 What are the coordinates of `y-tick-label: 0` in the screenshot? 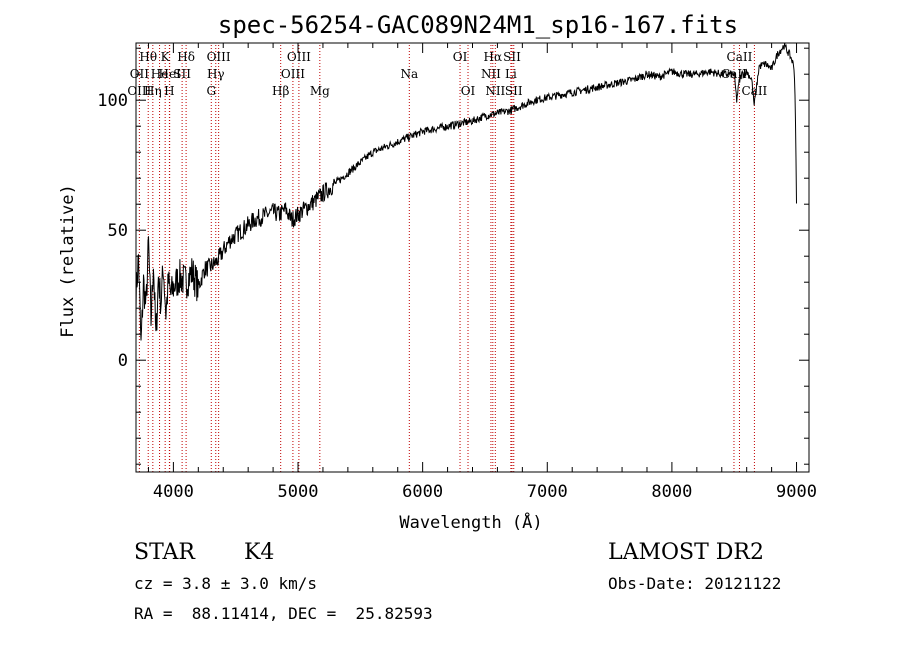 It's located at (123, 361).